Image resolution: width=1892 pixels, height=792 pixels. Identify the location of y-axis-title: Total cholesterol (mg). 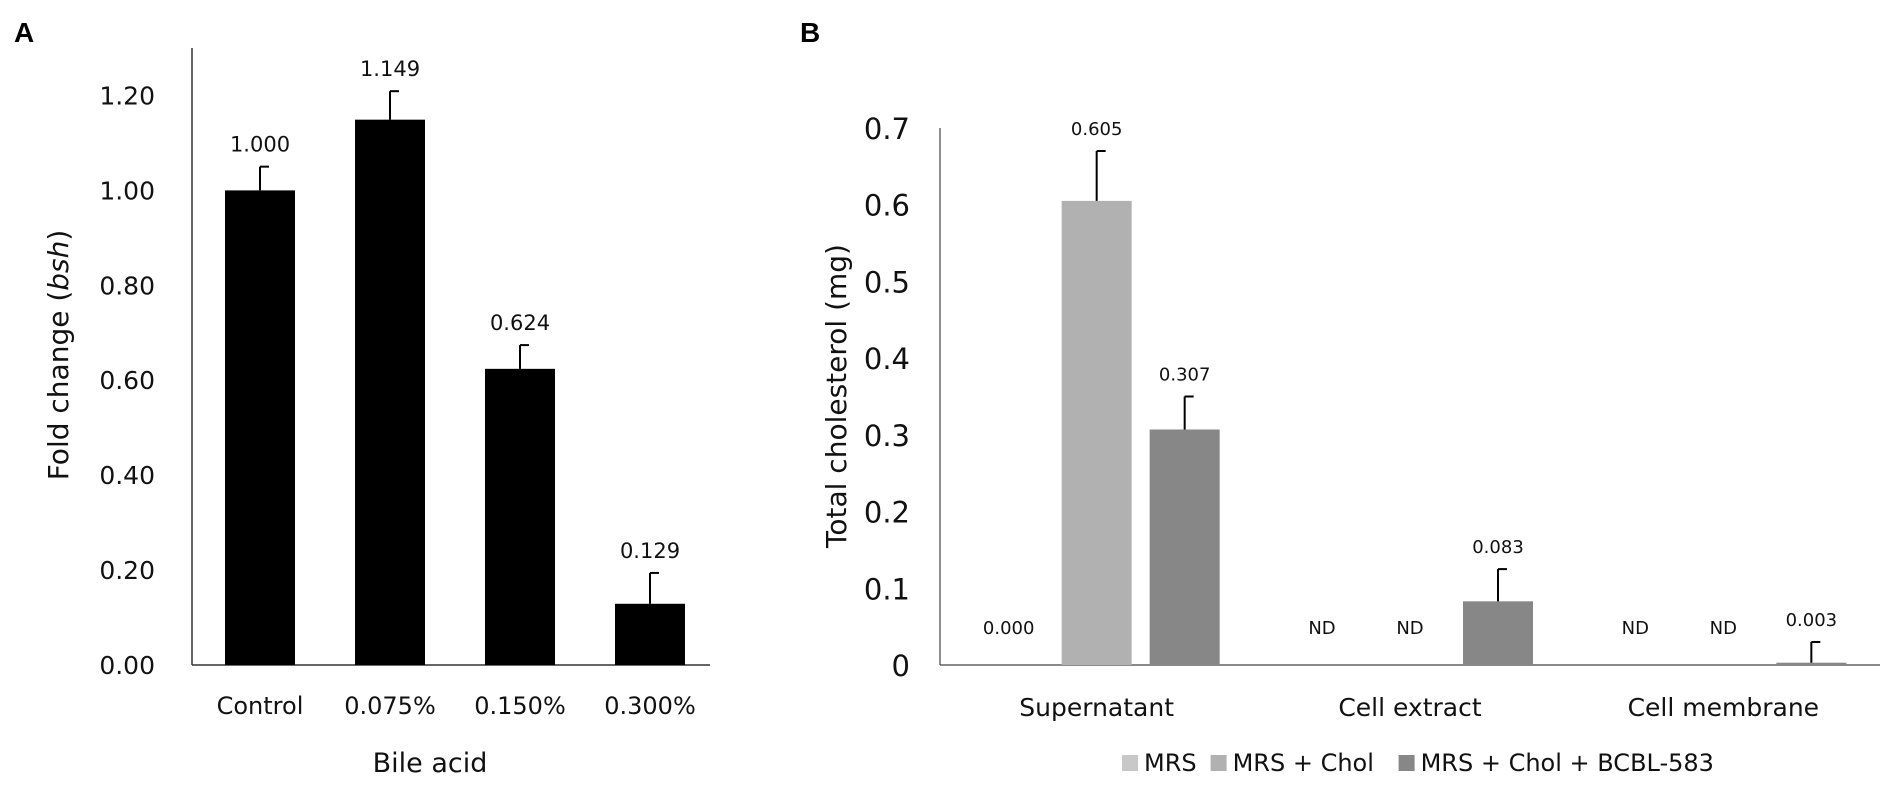
(836, 396).